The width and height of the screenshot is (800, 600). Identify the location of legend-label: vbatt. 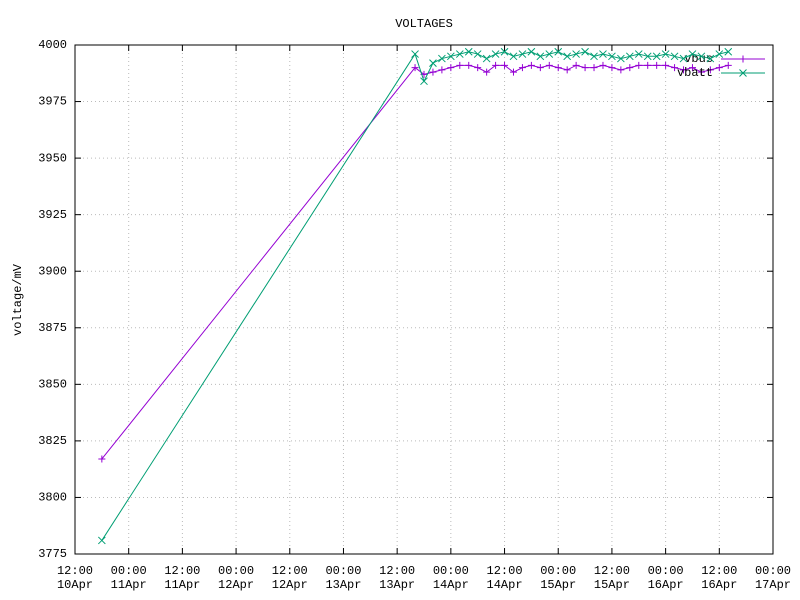
(695, 73).